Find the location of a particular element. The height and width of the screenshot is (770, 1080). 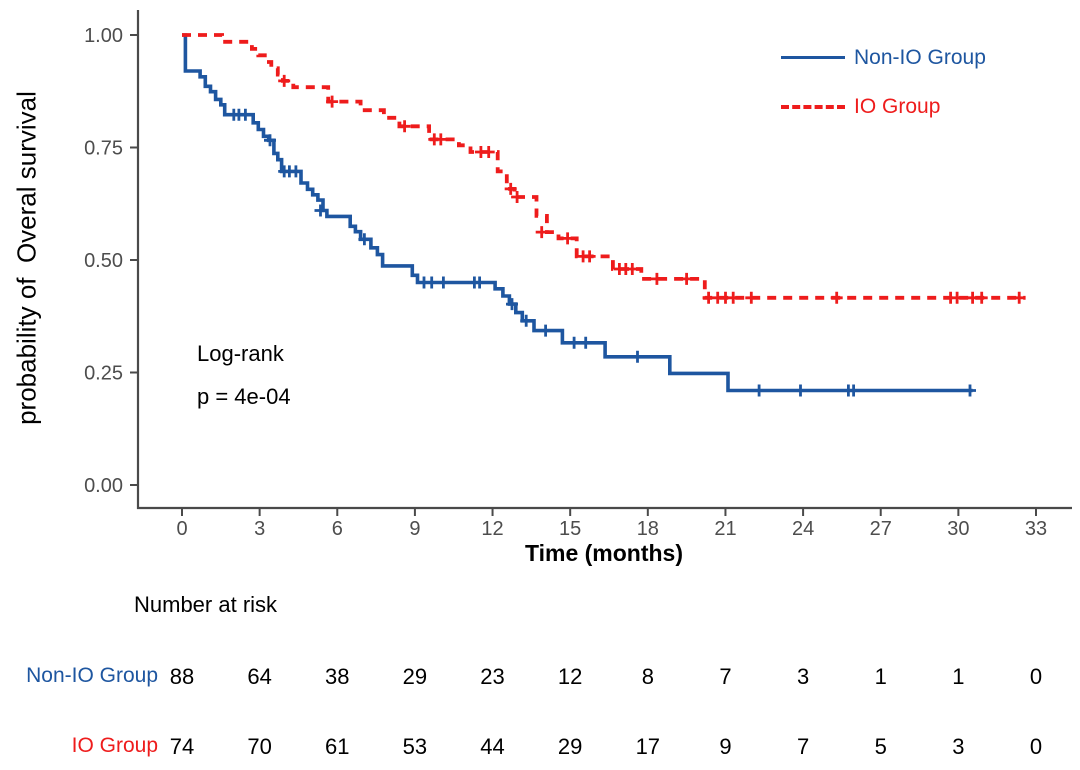

x-tick-label: 6 is located at coordinates (337, 529).